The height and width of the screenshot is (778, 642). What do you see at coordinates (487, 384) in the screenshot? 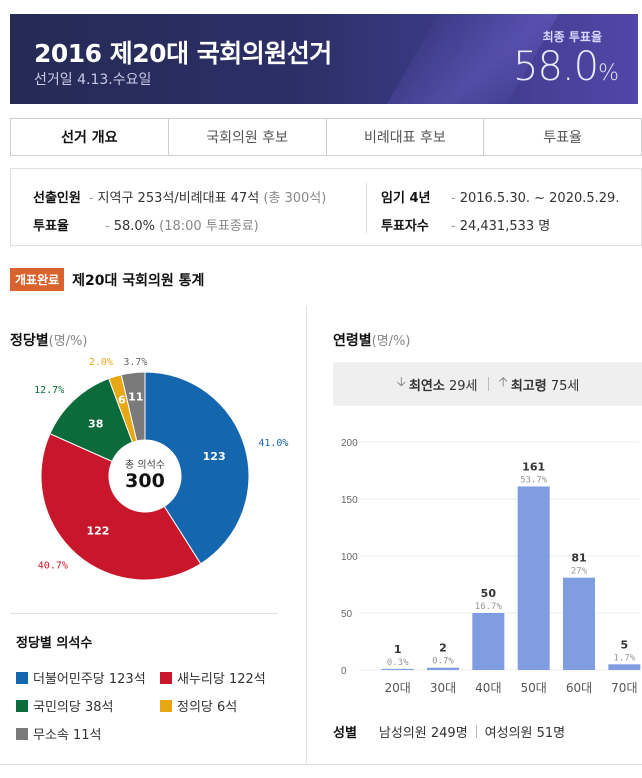
I see `age-range-box: 🡣 최연소 29세 🡡 최고령 75세` at bounding box center [487, 384].